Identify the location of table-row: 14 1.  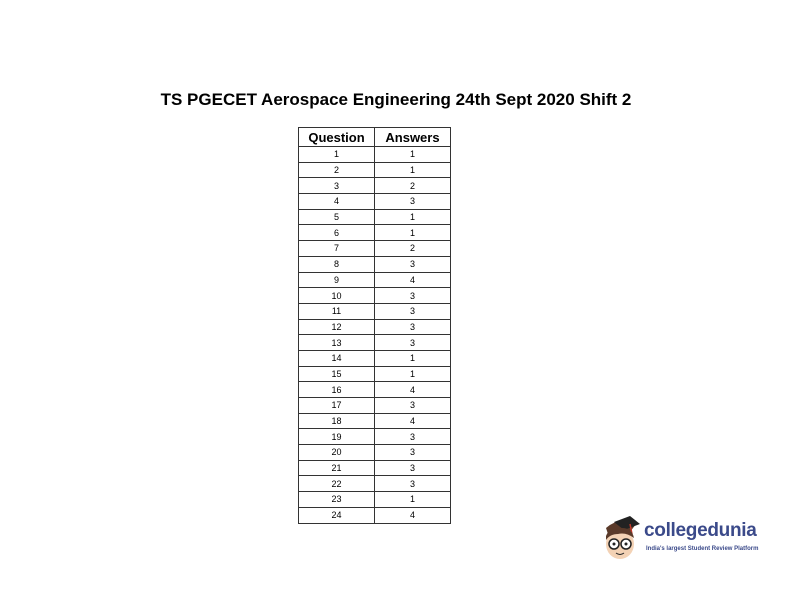
(374, 358).